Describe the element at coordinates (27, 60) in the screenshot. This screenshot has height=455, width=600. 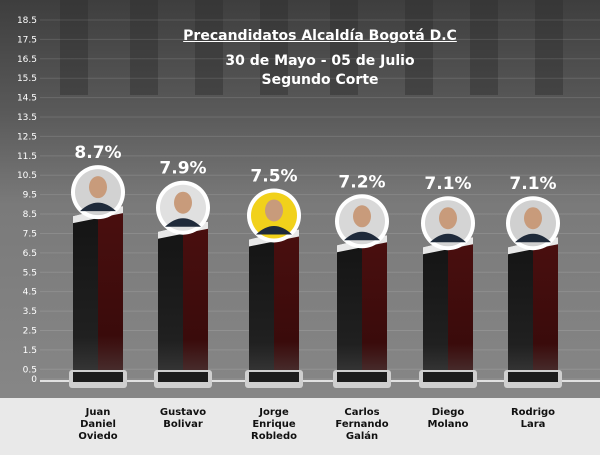
I see `y-tick-label: 16.5` at that location.